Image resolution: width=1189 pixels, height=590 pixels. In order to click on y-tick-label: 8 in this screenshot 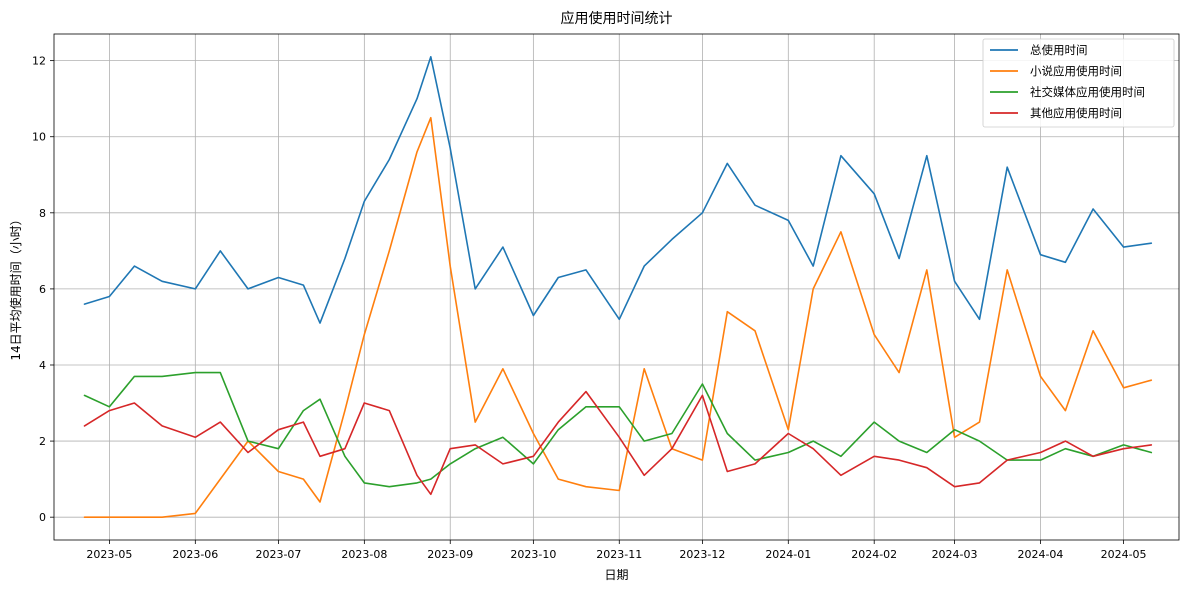, I will do `click(42, 213)`.